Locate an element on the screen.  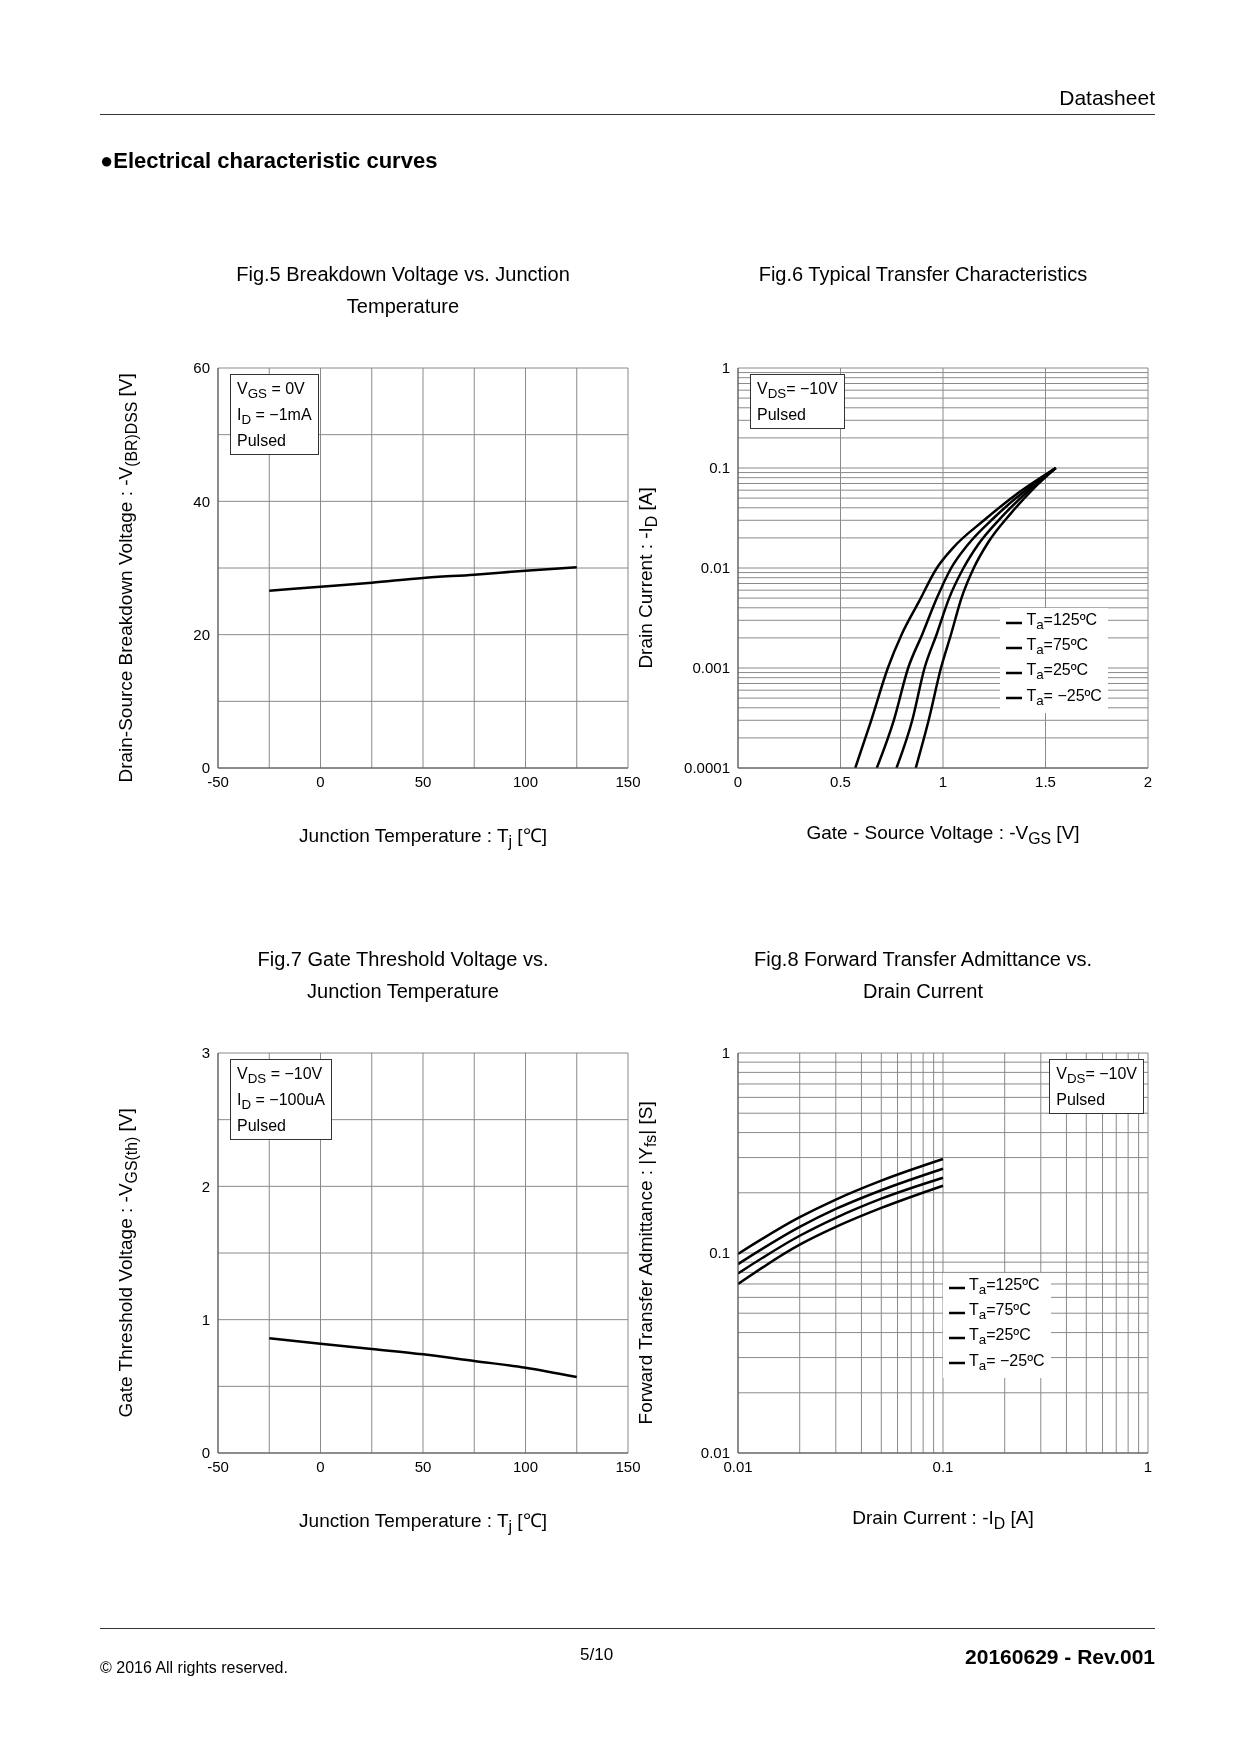
chart-title: Fig.7 Gate Threshold Voltage vs. Junction Temperature is located at coordinates (403, 975).